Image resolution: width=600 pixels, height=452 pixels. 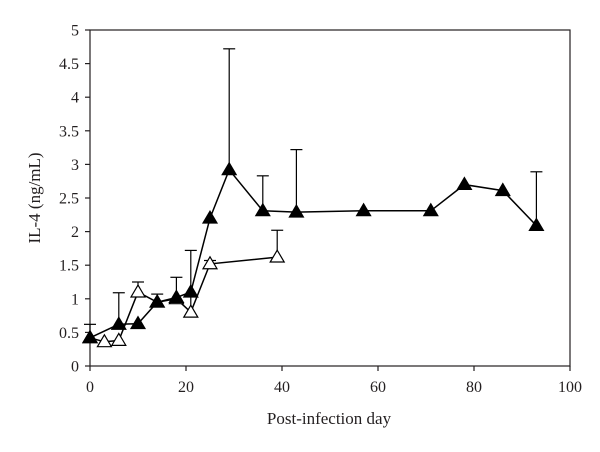 I want to click on y-tick-label: 1, so click(x=75, y=299).